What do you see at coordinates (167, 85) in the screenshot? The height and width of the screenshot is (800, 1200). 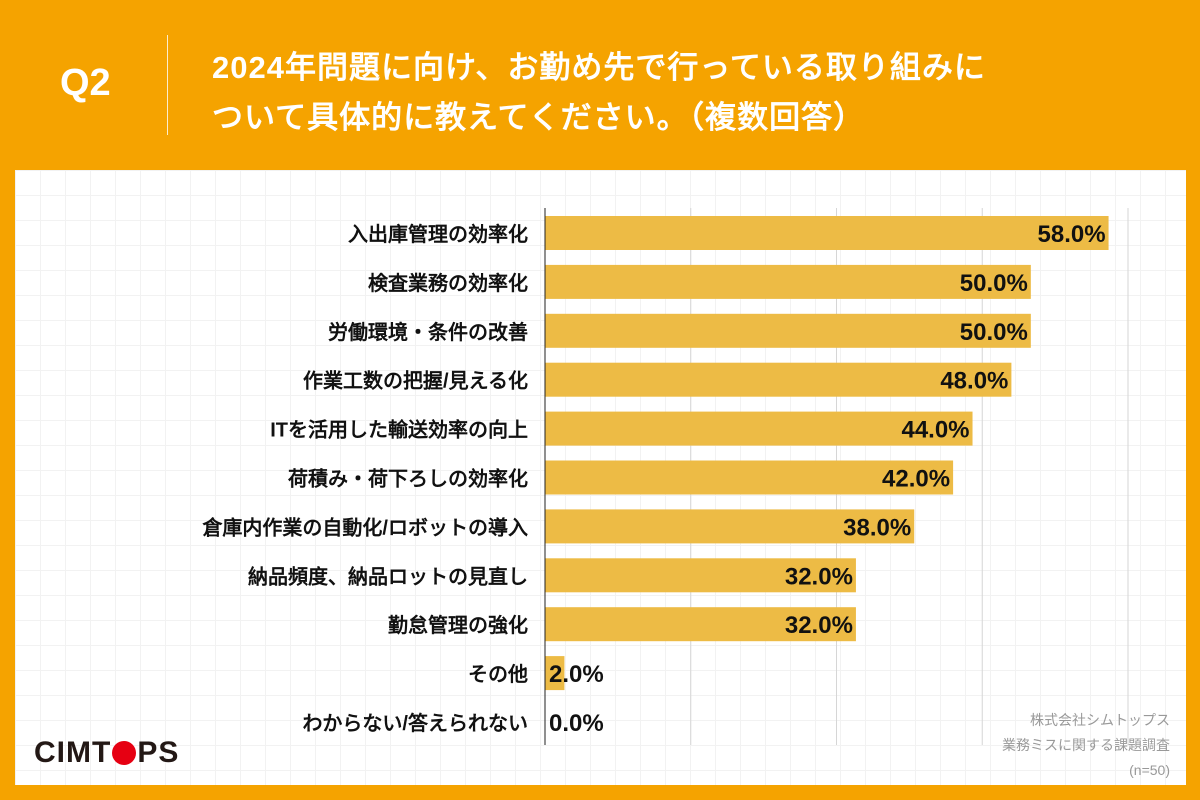 I see `header-divider` at bounding box center [167, 85].